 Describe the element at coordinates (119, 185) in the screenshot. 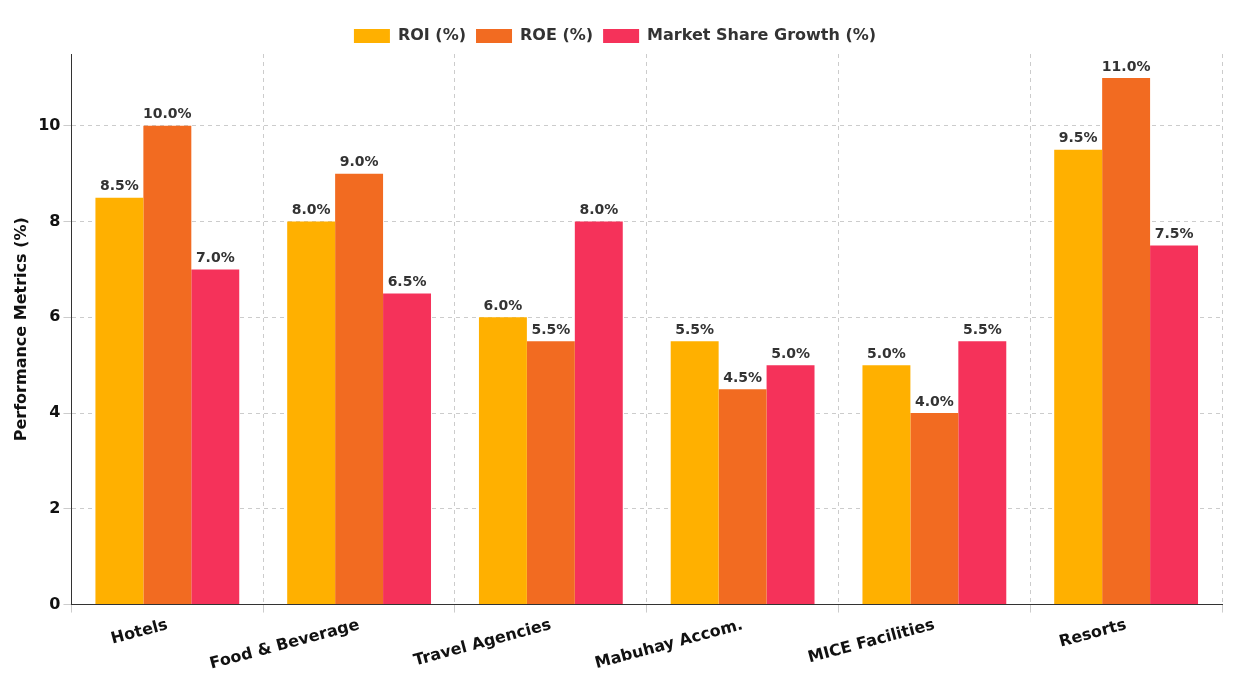

I see `data-label: 8.5%` at that location.